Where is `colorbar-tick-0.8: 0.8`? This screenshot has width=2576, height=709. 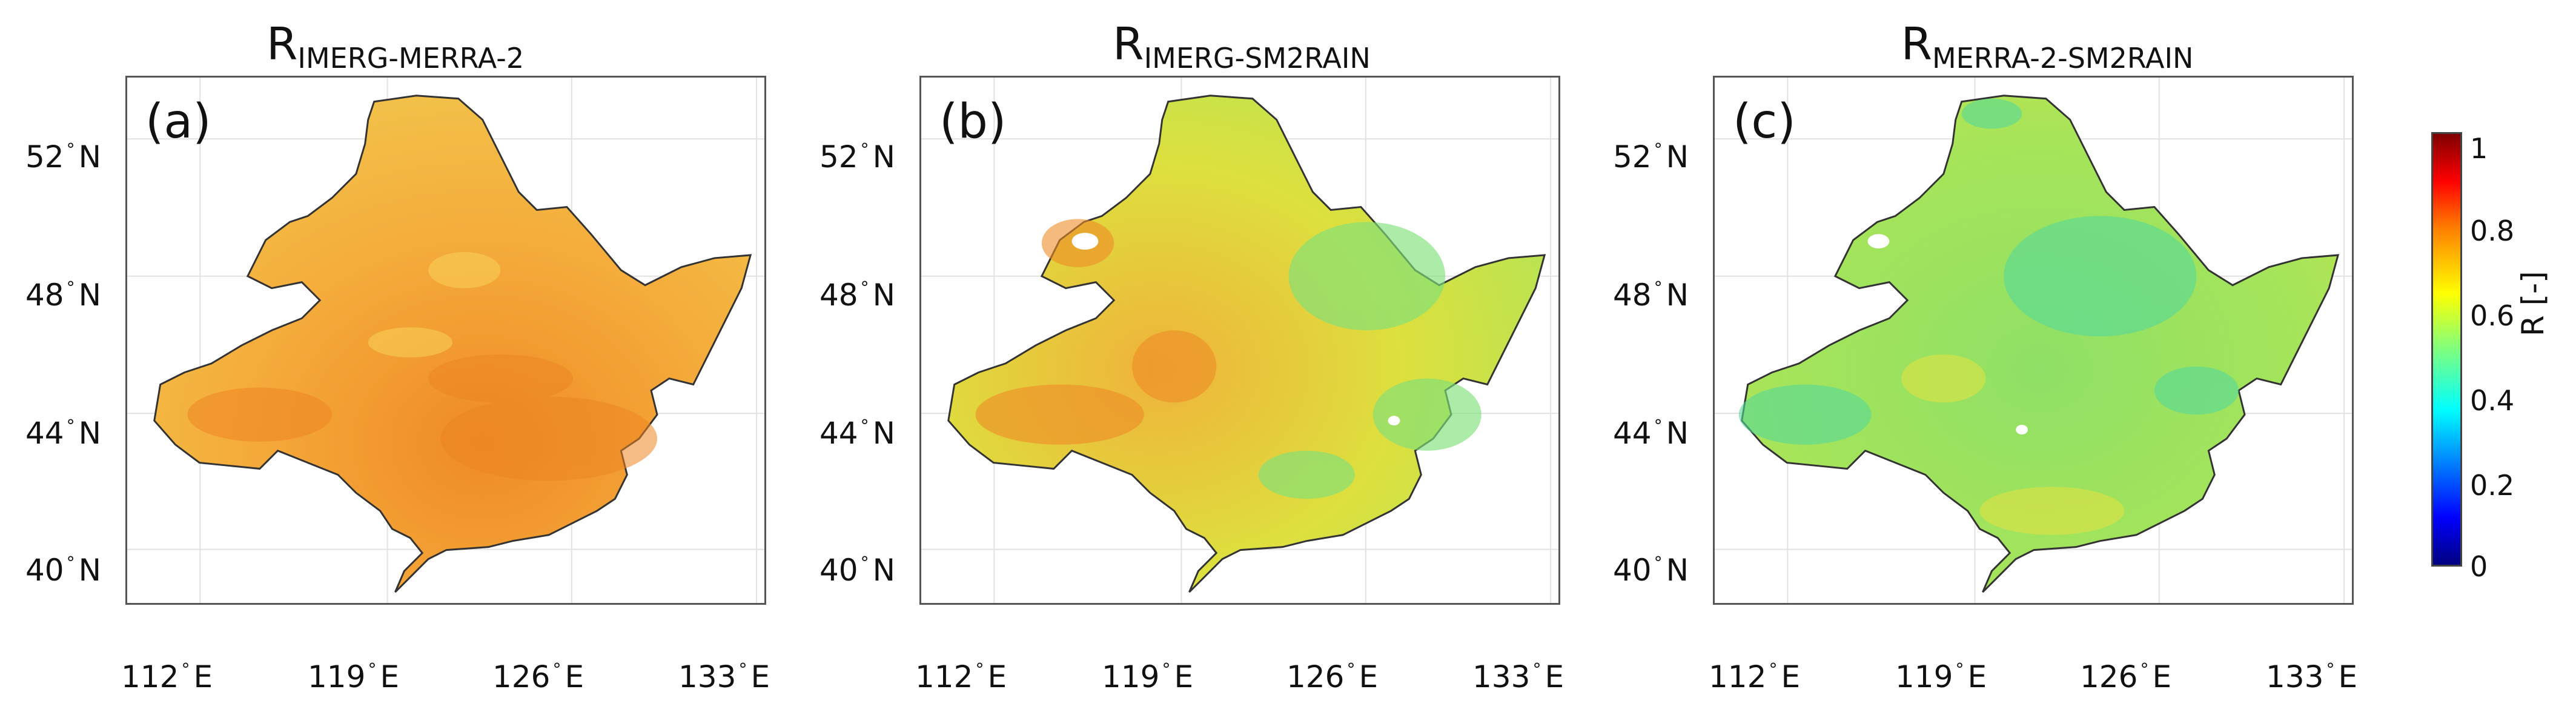
colorbar-tick-0.8: 0.8 is located at coordinates (2492, 231).